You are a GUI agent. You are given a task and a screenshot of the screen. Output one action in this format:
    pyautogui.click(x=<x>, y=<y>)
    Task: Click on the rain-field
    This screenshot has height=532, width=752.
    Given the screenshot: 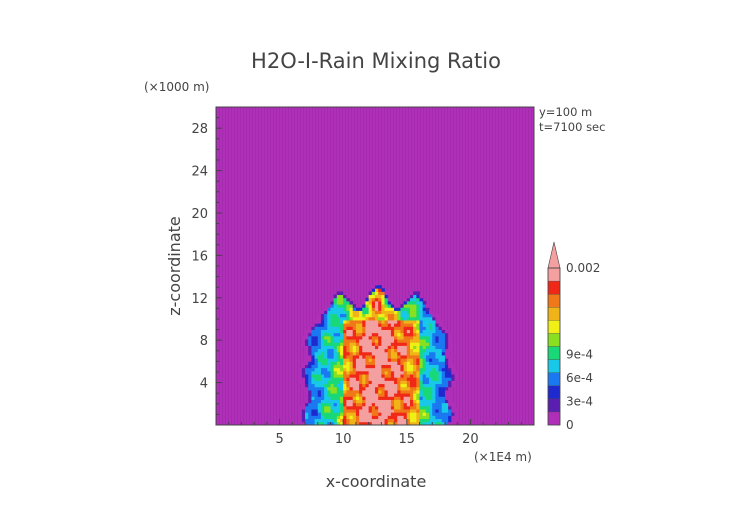 What is the action you would take?
    pyautogui.click(x=378, y=353)
    